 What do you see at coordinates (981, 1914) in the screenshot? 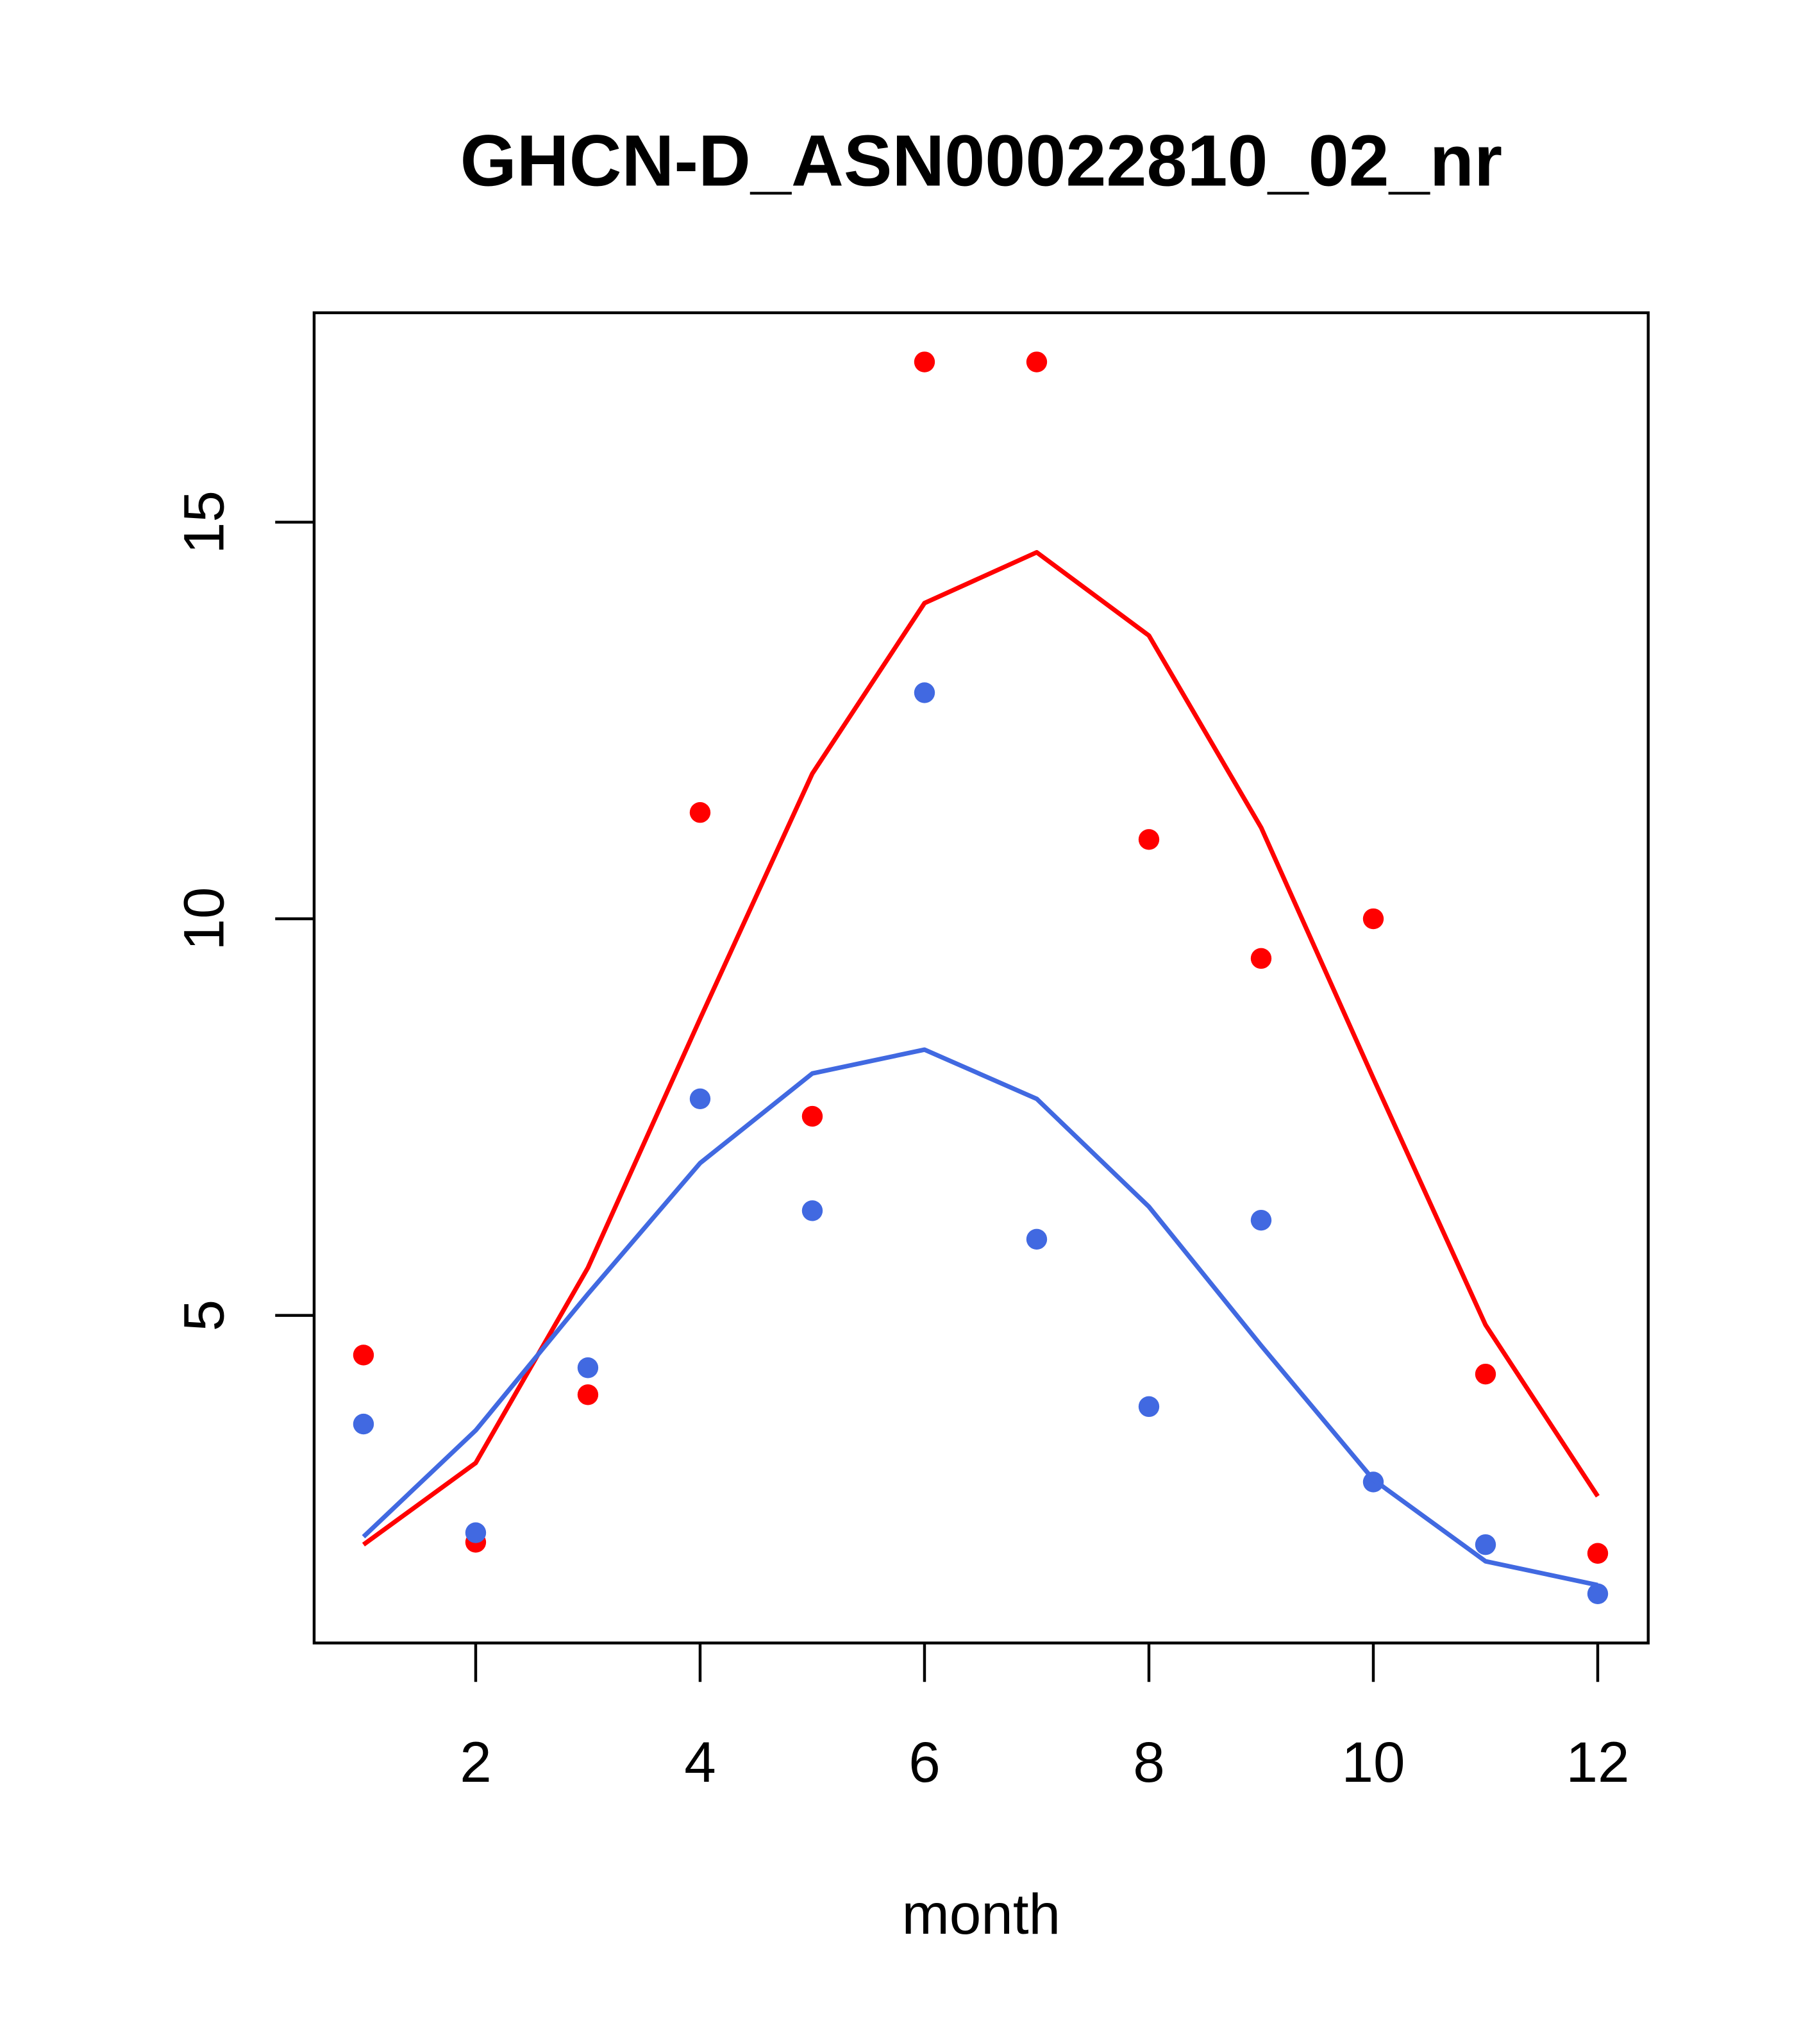
I see `x-axis-label: month` at bounding box center [981, 1914].